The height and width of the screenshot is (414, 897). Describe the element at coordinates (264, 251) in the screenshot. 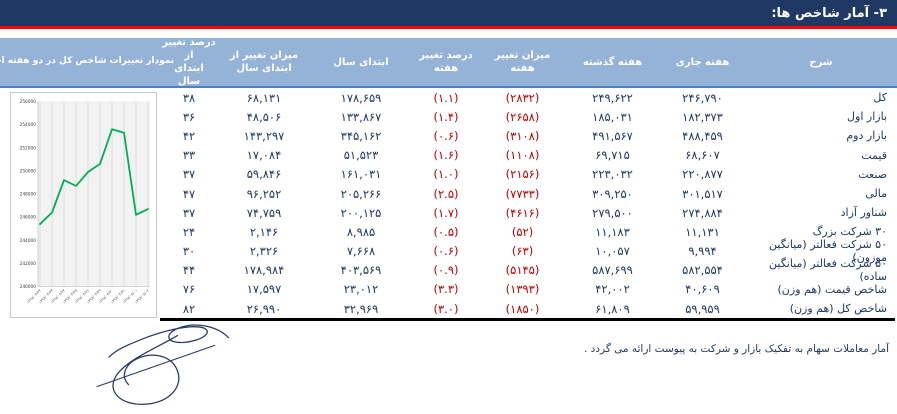

I see `cell-ytd-change: ۲,۳۲۶` at that location.